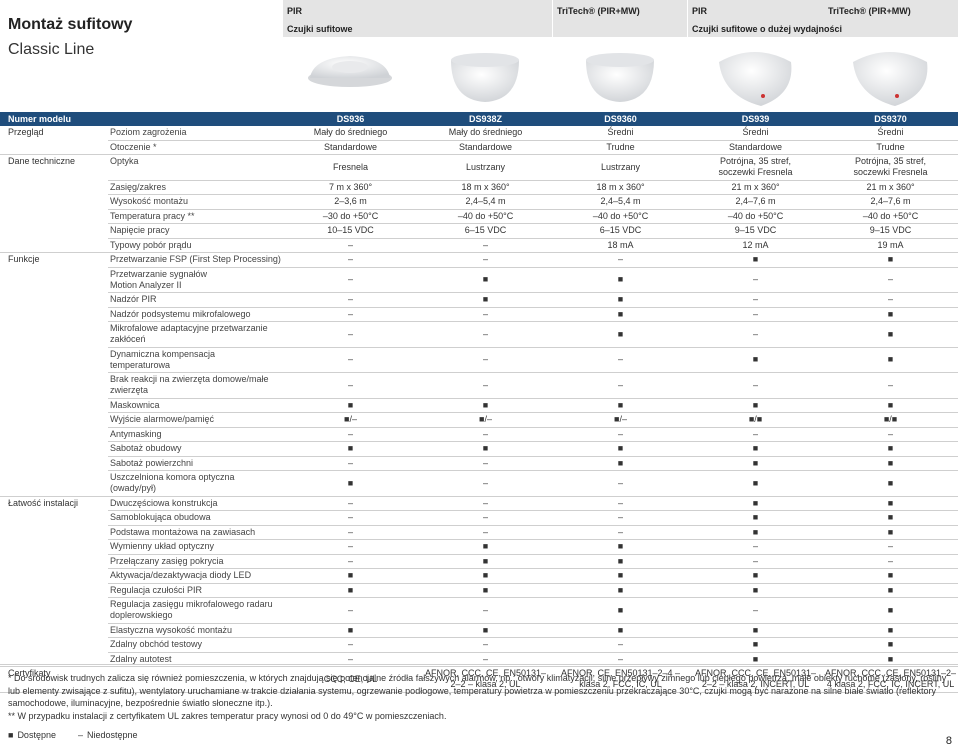 This screenshot has height=747, width=960. I want to click on family: PIR, so click(700, 11).